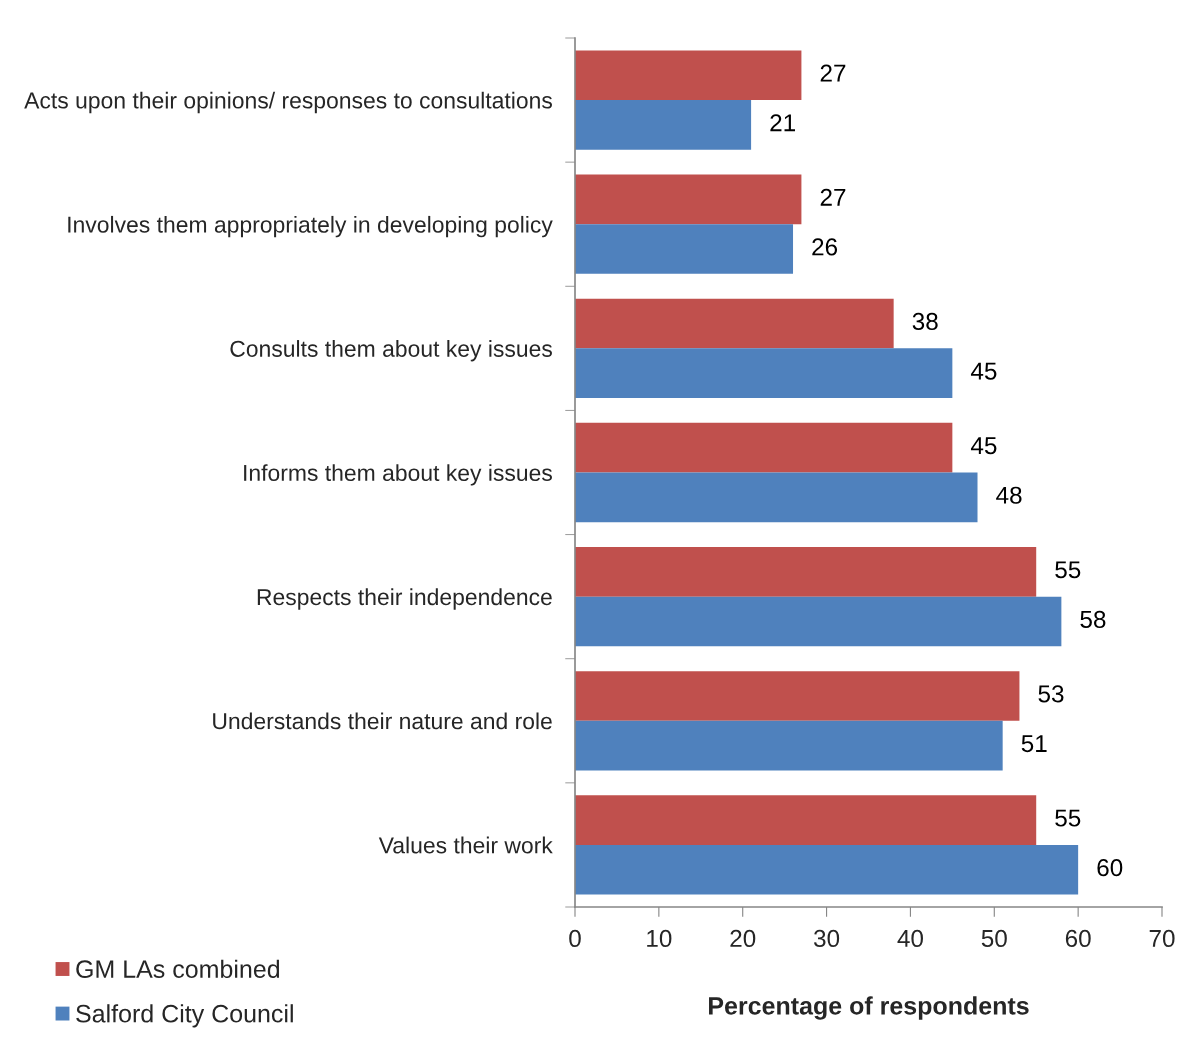 The image size is (1200, 1050). I want to click on x-tick-label: 70, so click(1162, 938).